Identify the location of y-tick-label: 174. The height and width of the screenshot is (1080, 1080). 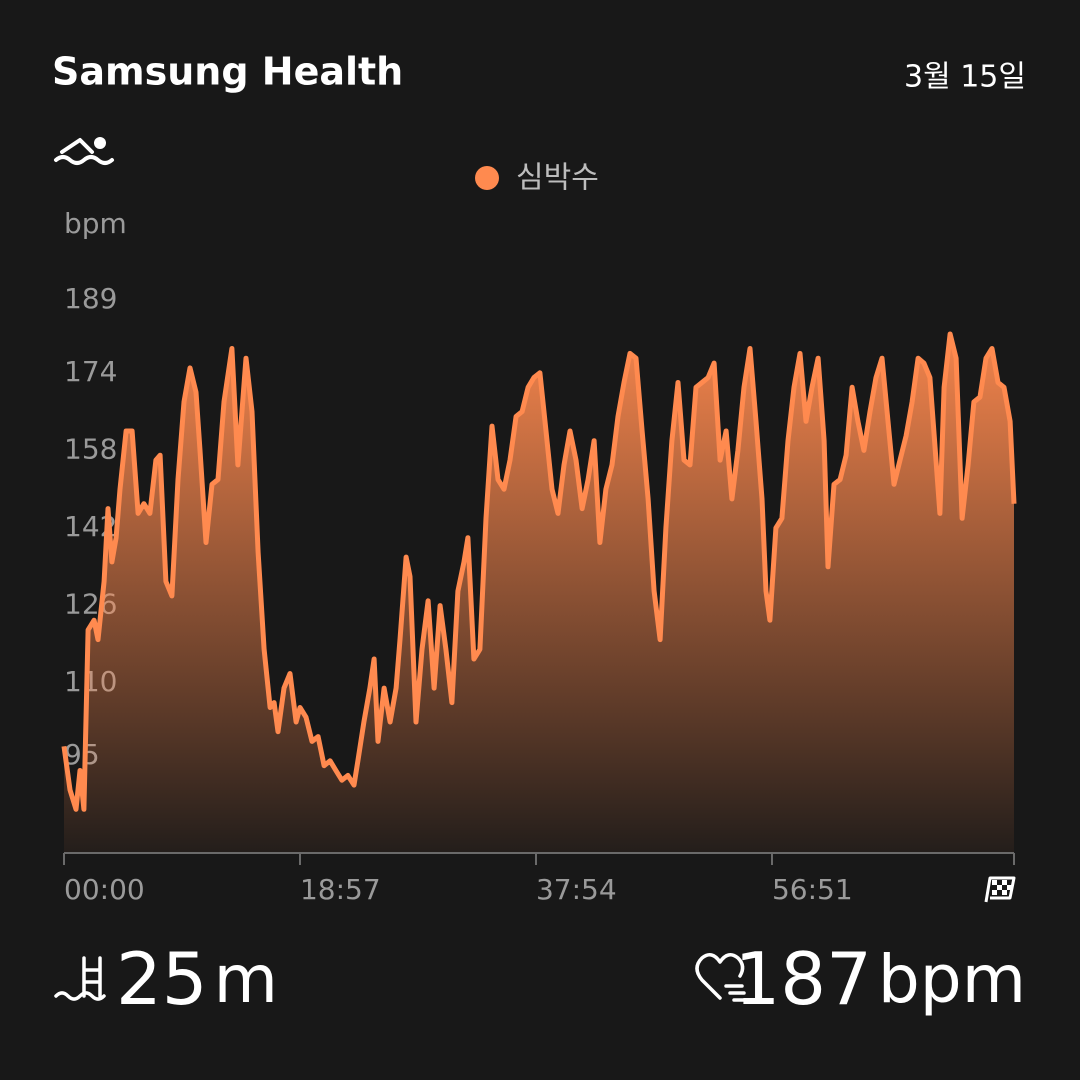
(90, 371).